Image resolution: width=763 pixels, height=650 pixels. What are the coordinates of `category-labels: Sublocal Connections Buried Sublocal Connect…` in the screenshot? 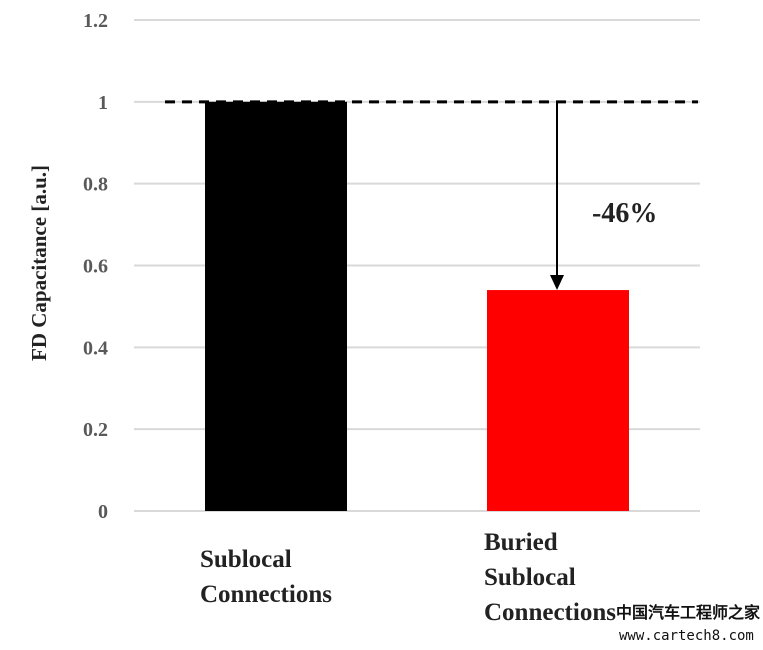 It's located at (408, 577).